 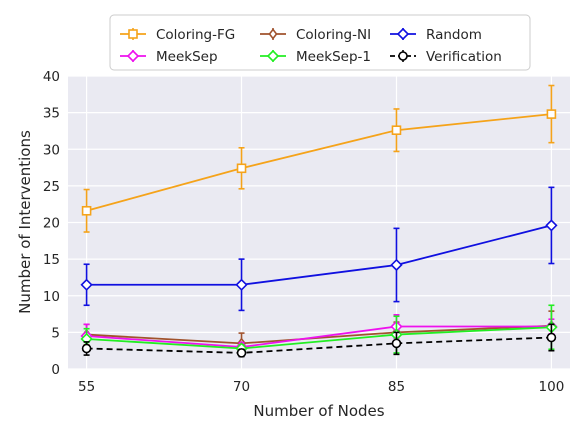 What do you see at coordinates (318, 411) in the screenshot?
I see `x-axis-label: Number of Nodes` at bounding box center [318, 411].